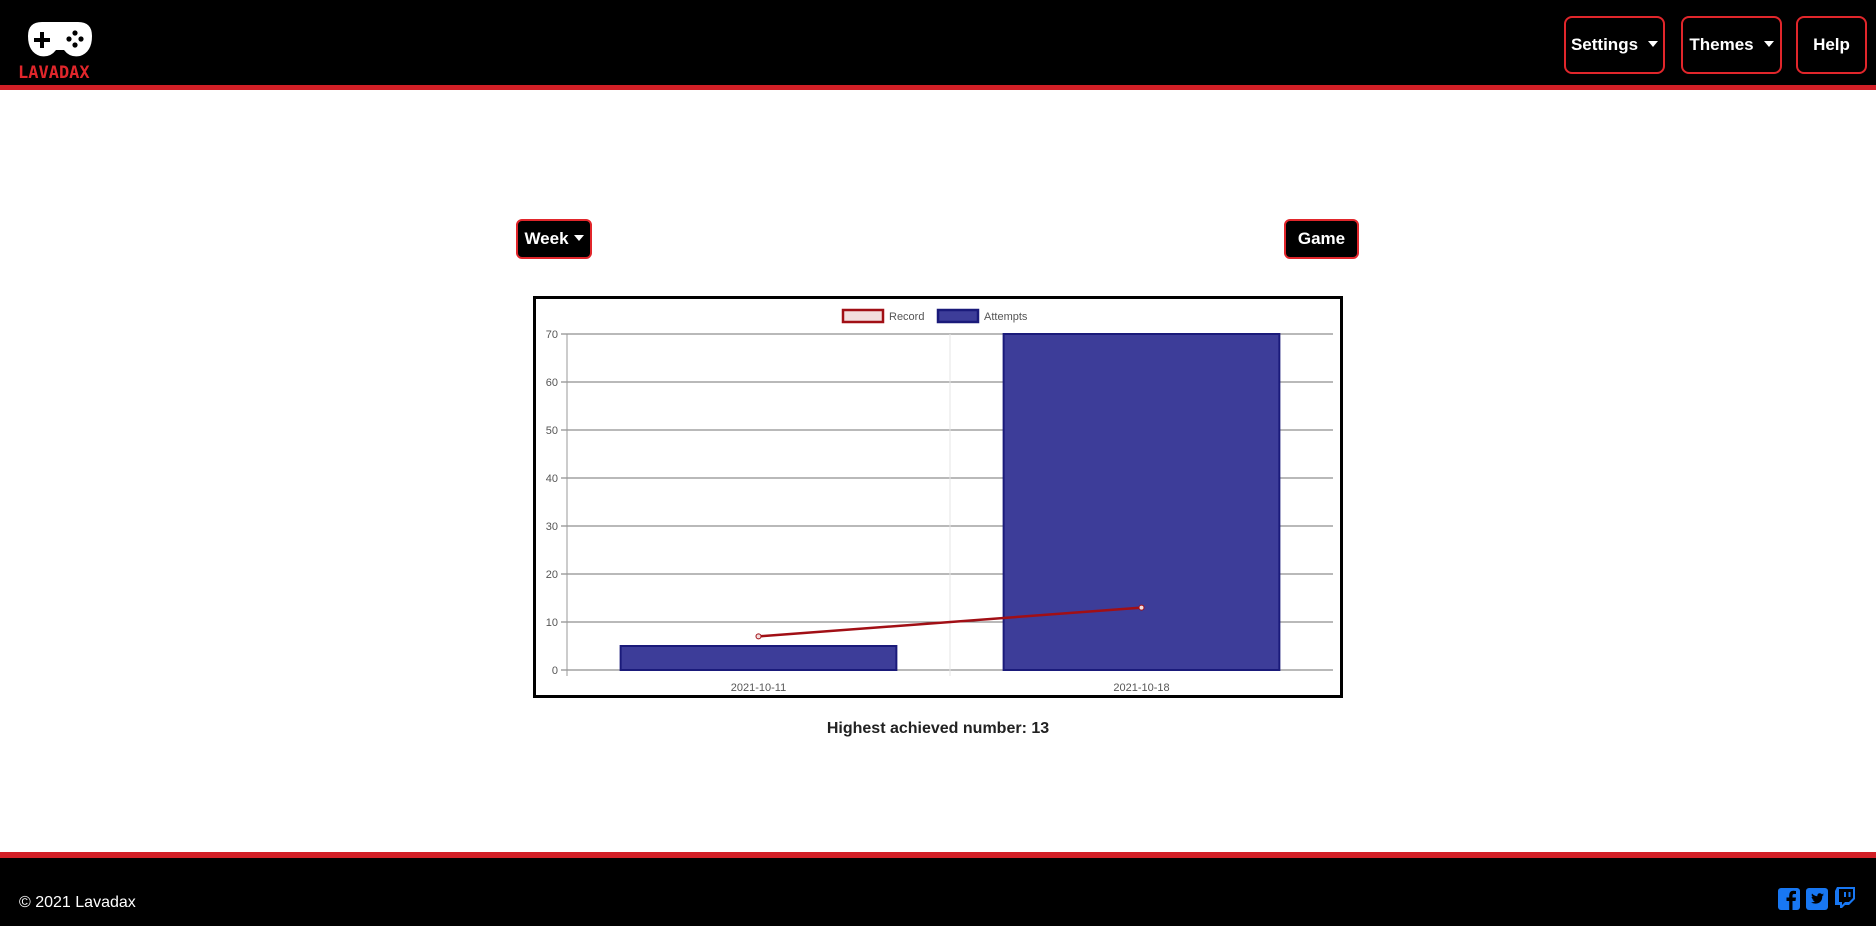 The image size is (1876, 930). Describe the element at coordinates (77, 902) in the screenshot. I see `copyright-text: © 2021 Lavadax` at that location.